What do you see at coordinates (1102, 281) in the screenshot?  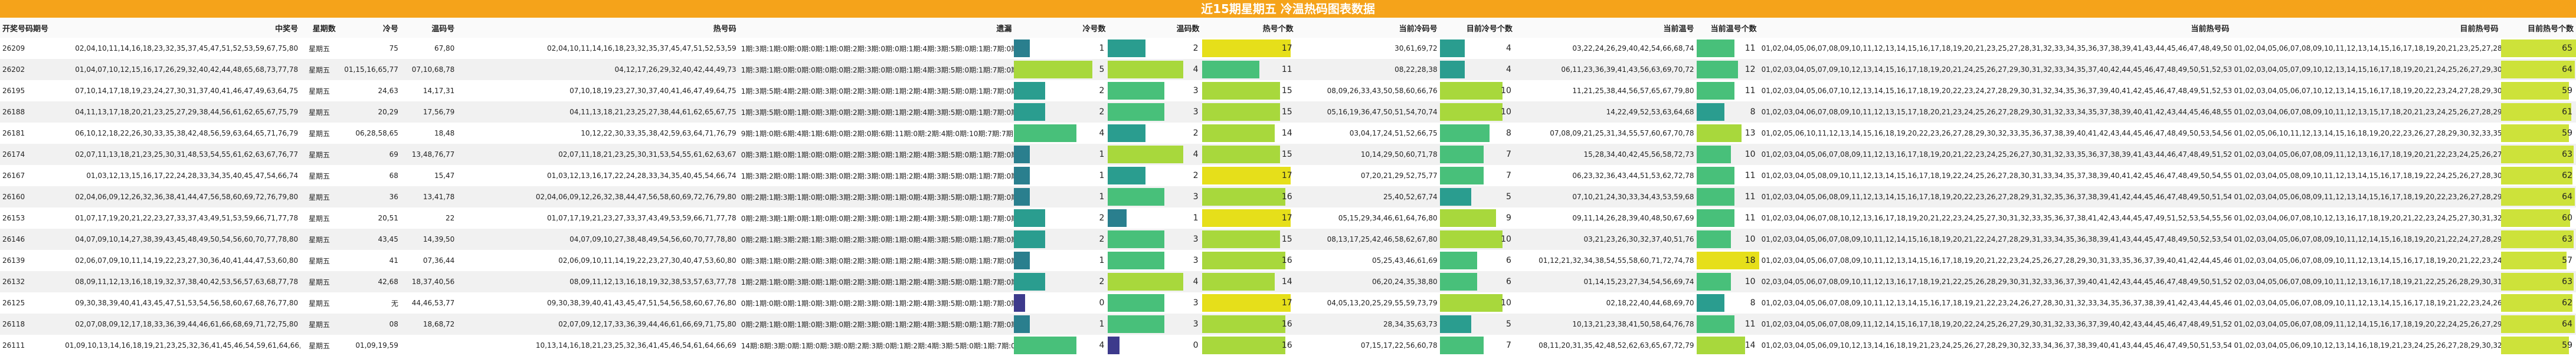 I see `cold-count-cell-value: 2` at bounding box center [1102, 281].